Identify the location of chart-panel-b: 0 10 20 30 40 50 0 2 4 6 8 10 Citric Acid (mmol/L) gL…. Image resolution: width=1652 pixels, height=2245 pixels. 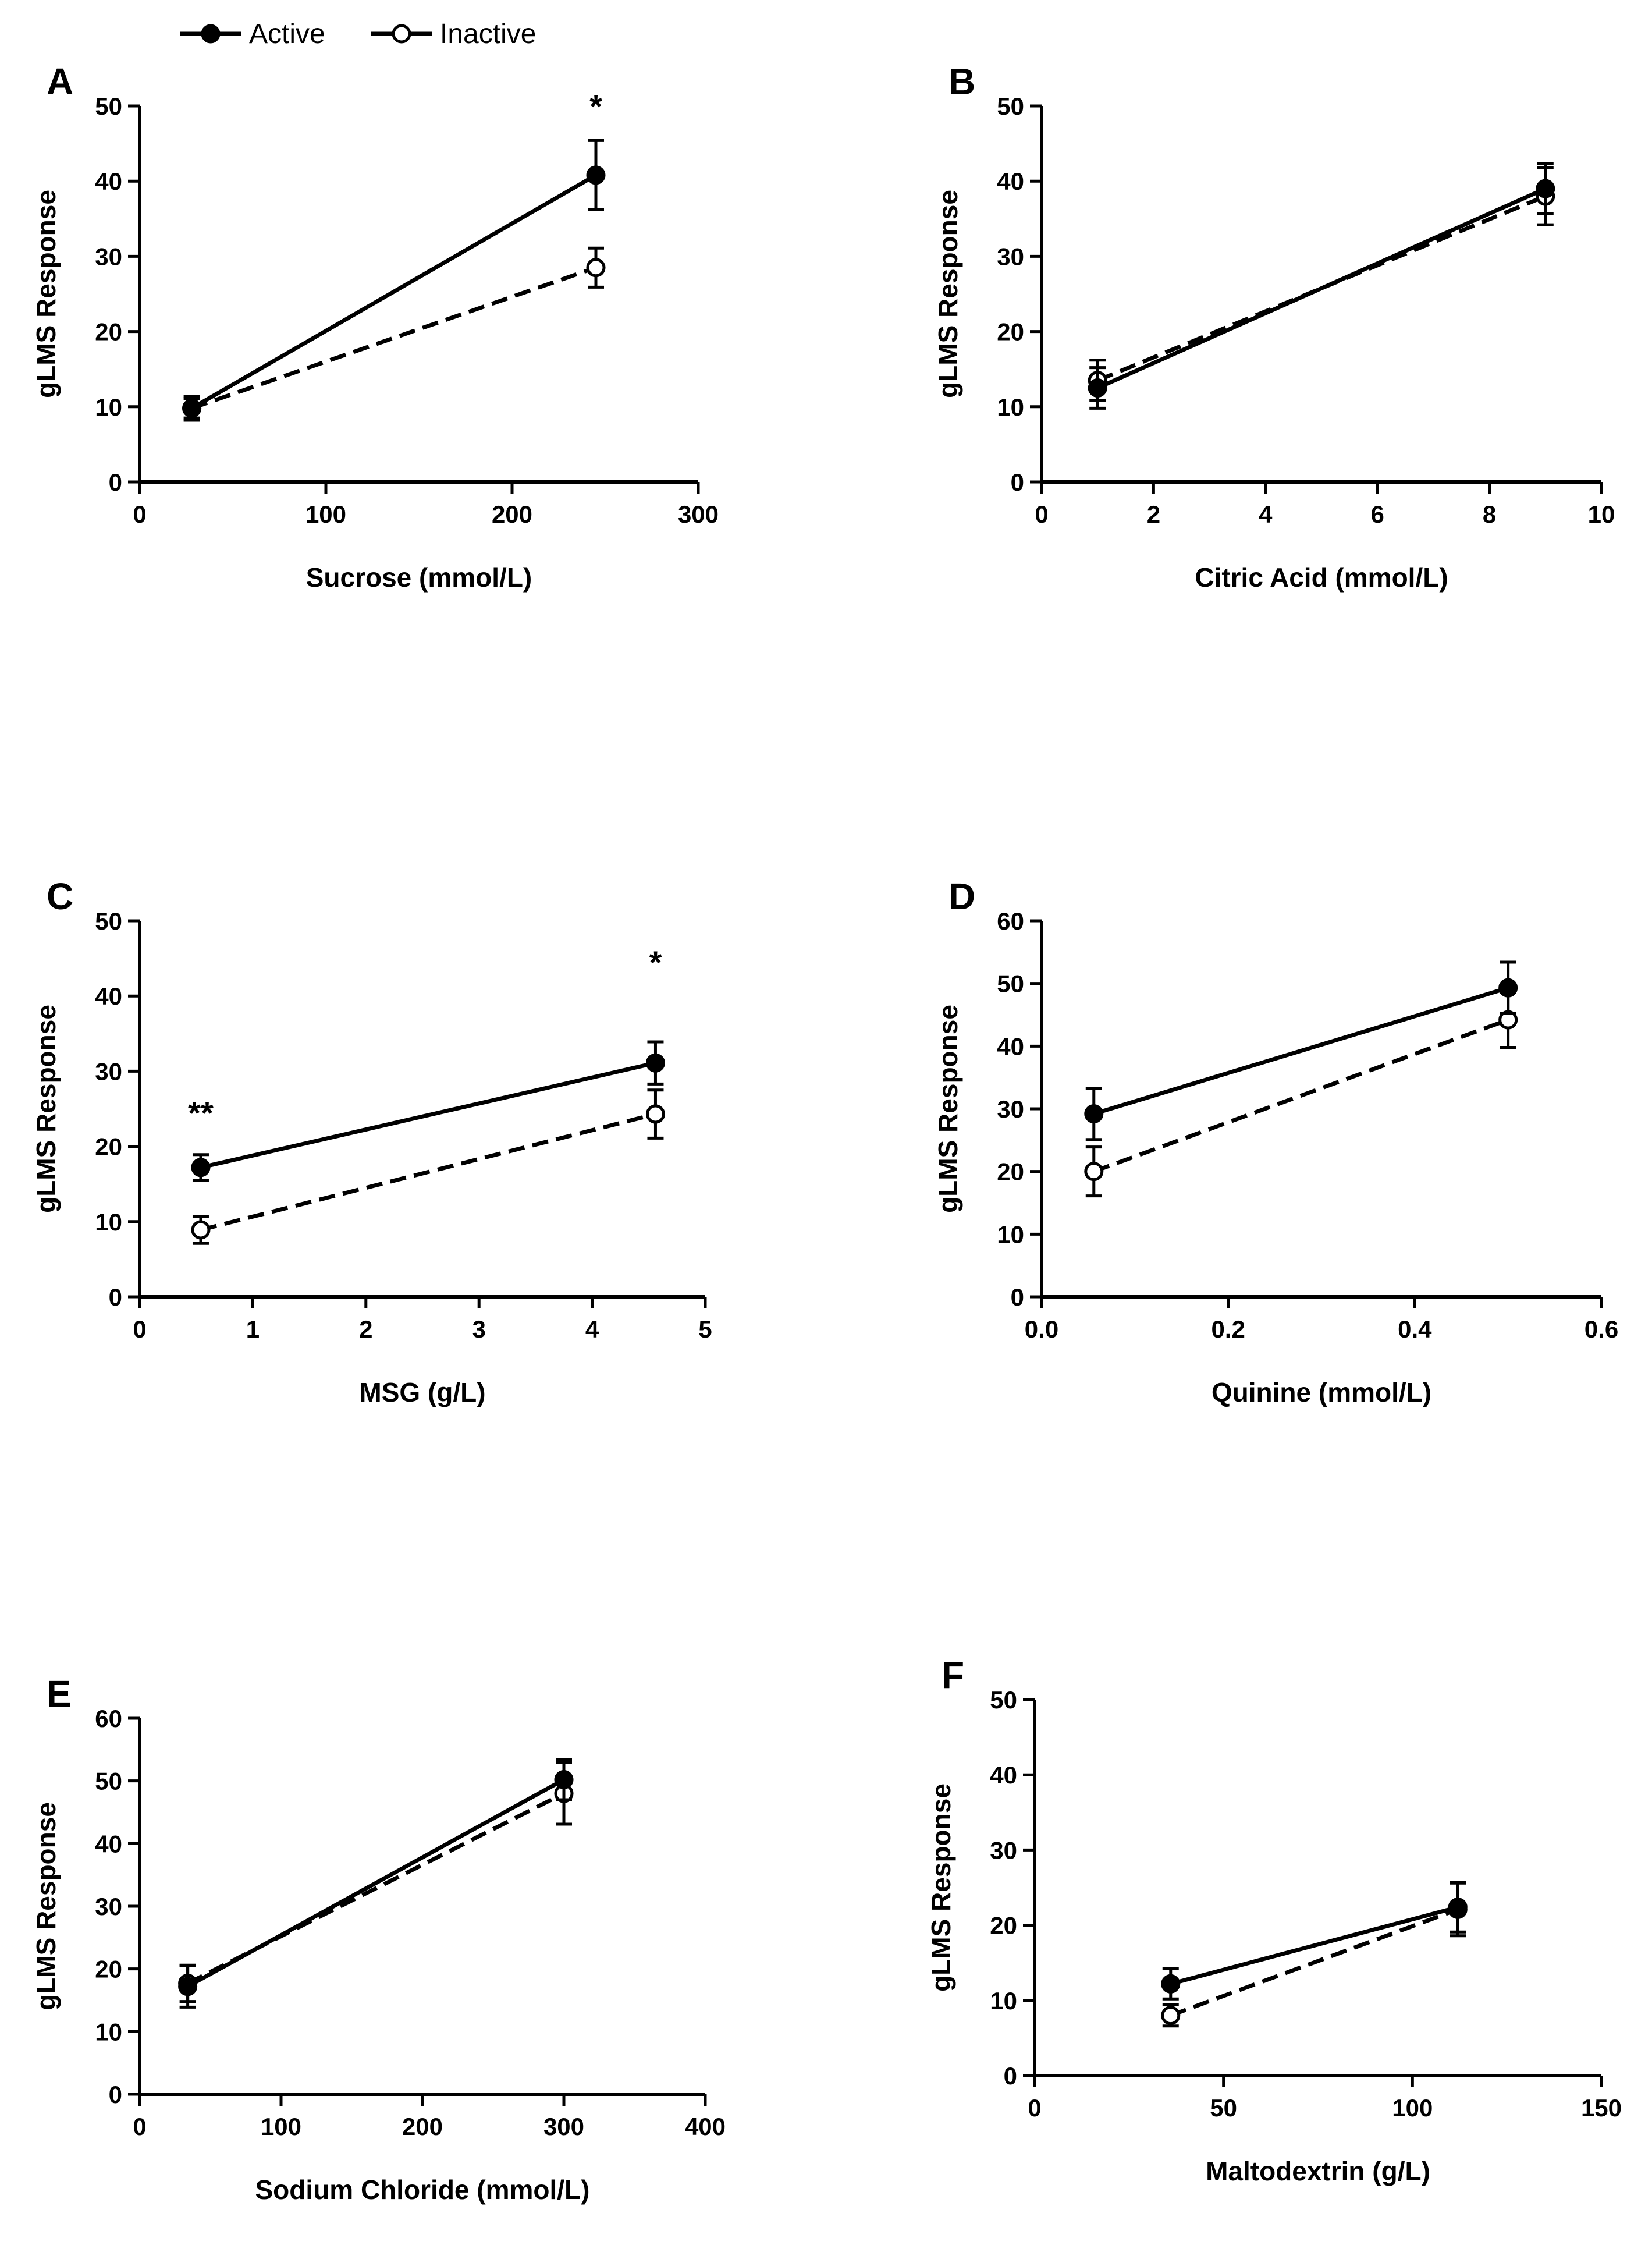
(1274, 327).